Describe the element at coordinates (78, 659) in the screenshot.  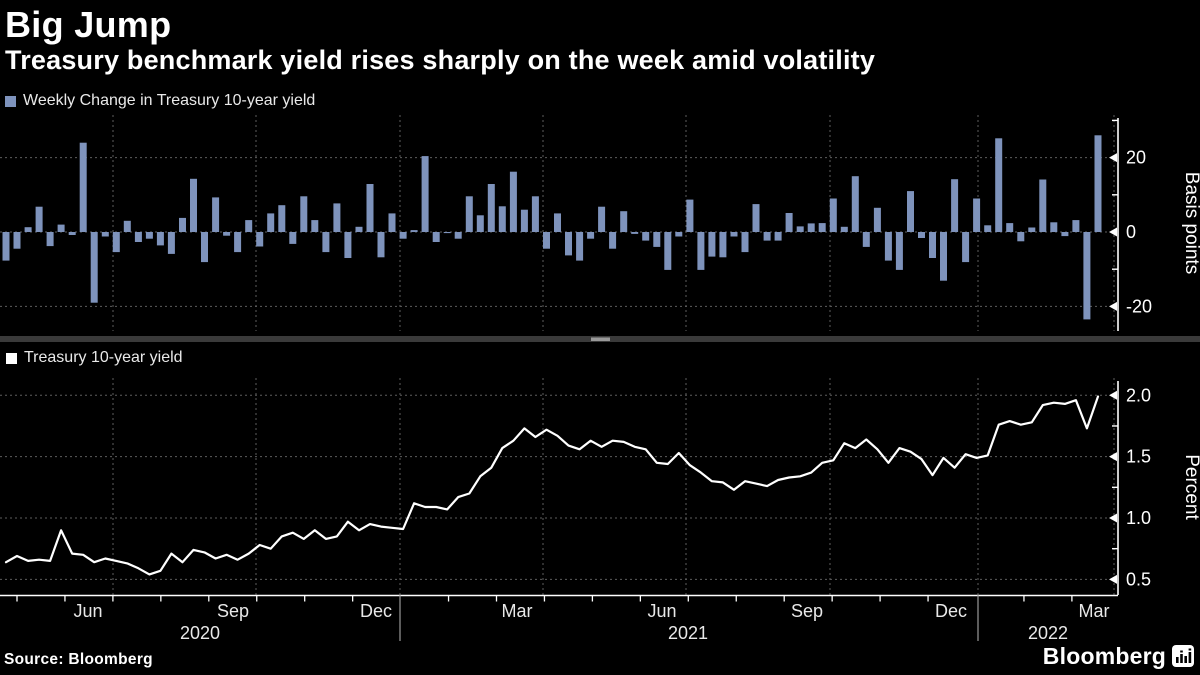
I see `source-attribution: Source: Bloomberg` at that location.